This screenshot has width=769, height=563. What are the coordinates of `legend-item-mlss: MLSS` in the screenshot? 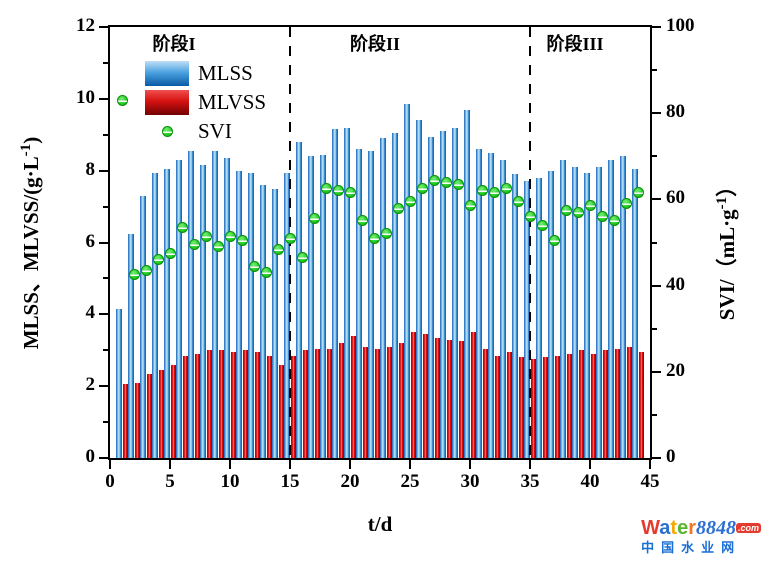 It's located at (205, 73).